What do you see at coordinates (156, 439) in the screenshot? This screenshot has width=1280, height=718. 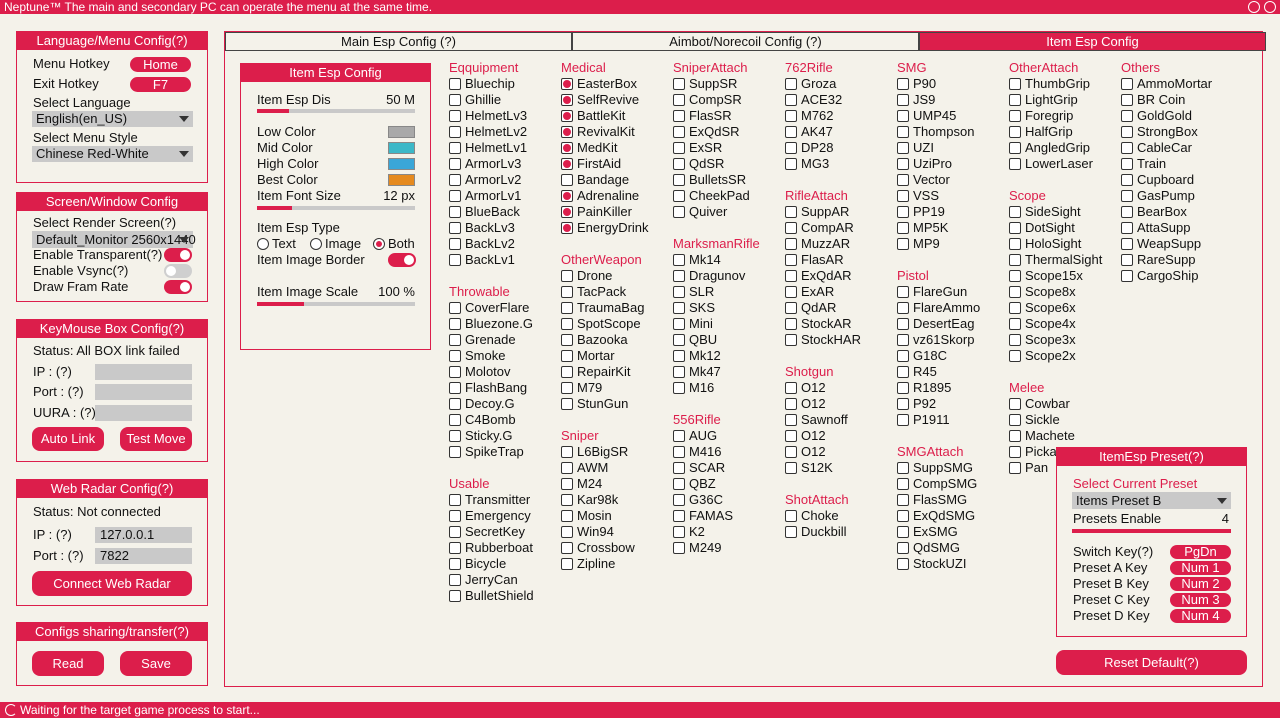 I see `button: Test Move` at bounding box center [156, 439].